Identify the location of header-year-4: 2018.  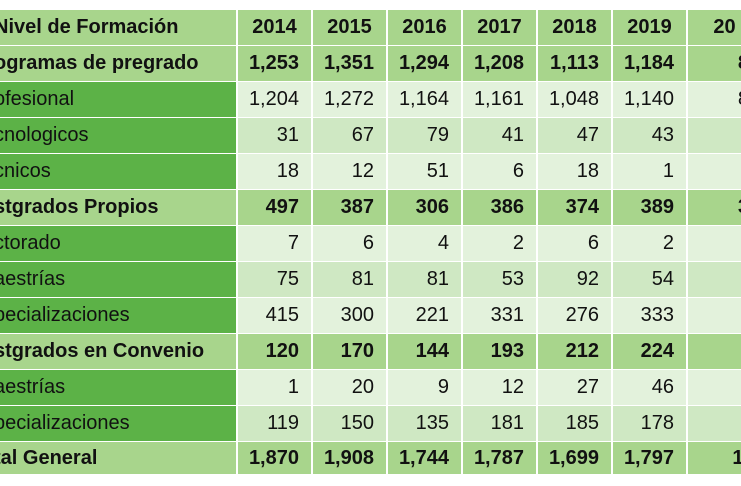
(575, 27).